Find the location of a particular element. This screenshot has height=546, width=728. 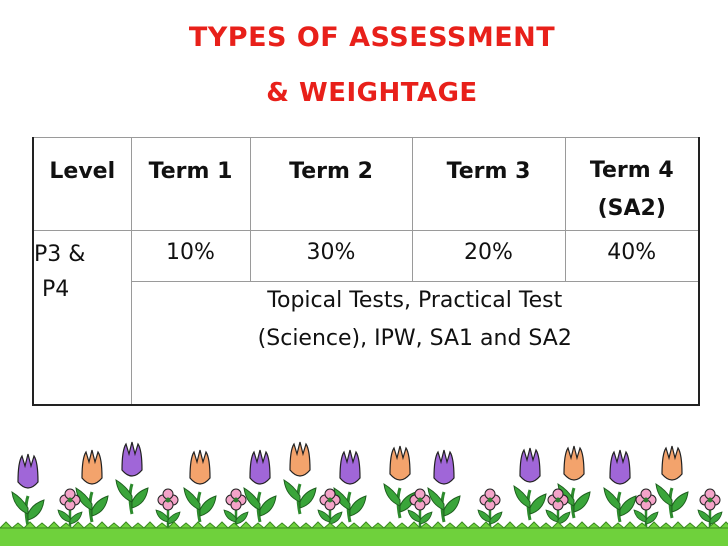

header-term-4-sub: (SA2) is located at coordinates (631, 208).